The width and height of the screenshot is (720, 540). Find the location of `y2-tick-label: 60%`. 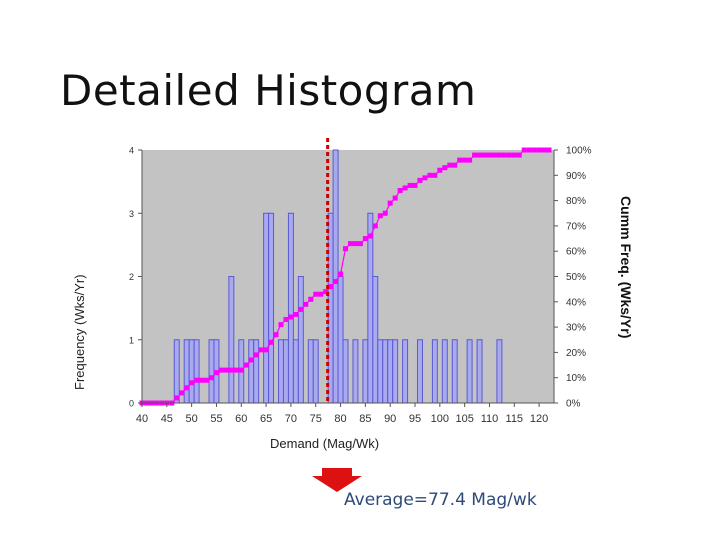

y2-tick-label: 60% is located at coordinates (576, 252).